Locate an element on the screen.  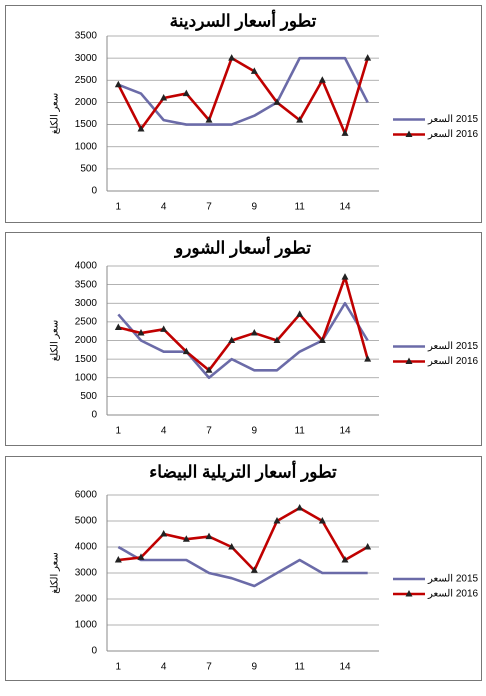
chart-title: تطور أسعار التريلية البيضاء is located at coordinates (243, 470).